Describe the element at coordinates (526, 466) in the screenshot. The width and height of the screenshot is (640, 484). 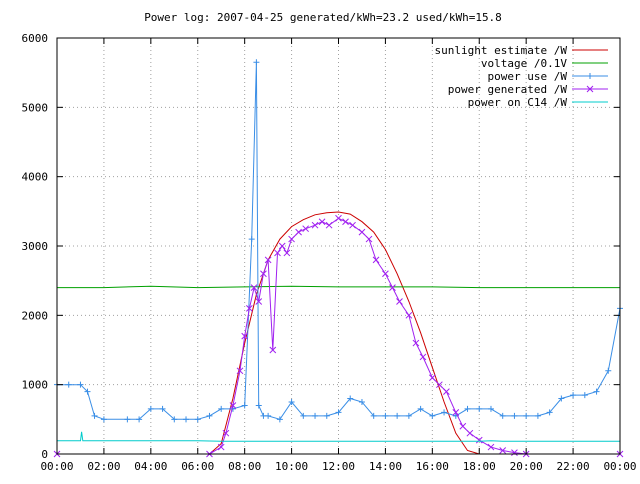
I see `x-tick-label: 20:00` at that location.